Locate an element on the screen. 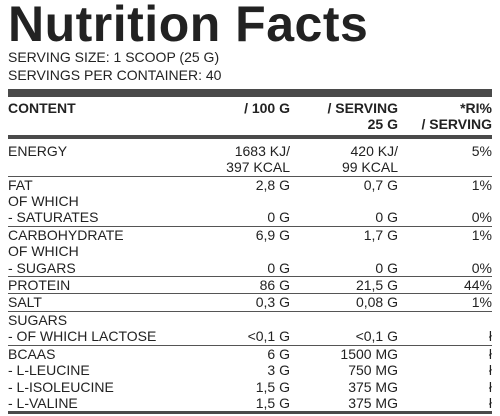 This screenshot has width=500, height=416. cell: 0,08 G is located at coordinates (376, 302).